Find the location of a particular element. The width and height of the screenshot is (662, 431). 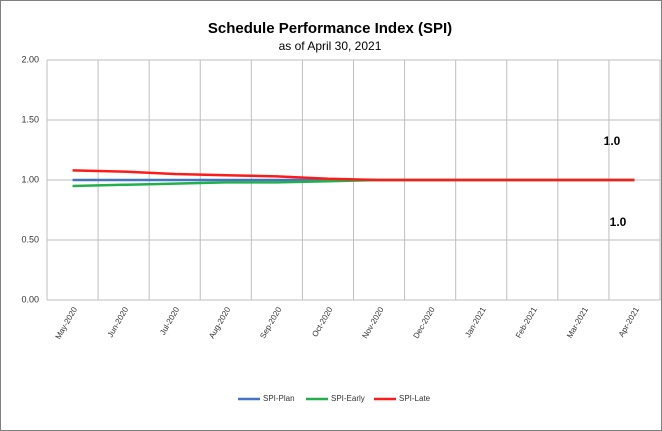

legend-label: SPI-Early is located at coordinates (348, 398).